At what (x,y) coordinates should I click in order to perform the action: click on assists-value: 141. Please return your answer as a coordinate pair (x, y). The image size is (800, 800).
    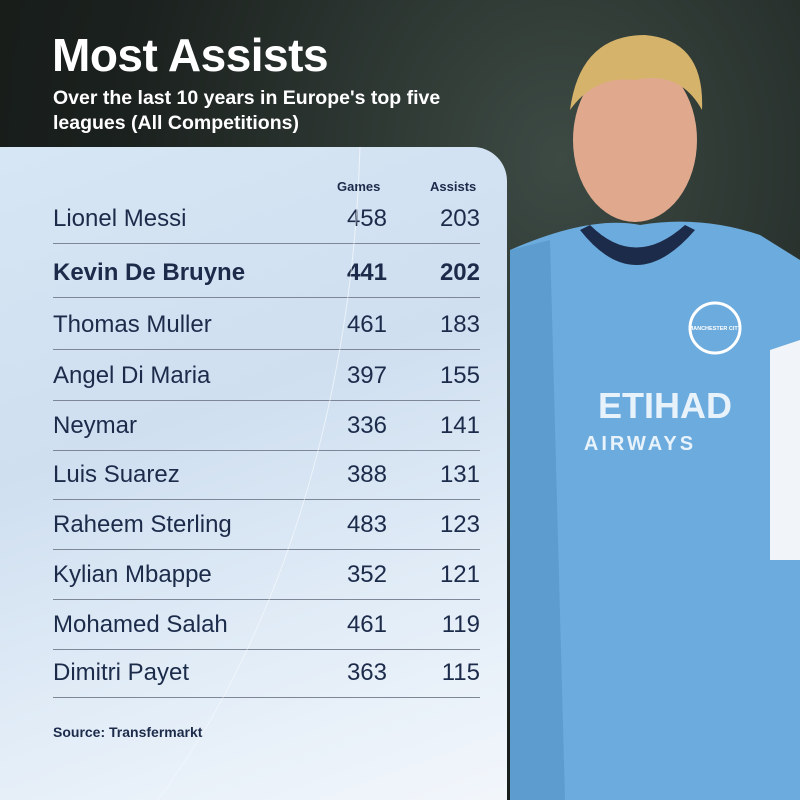
    Looking at the image, I should click on (459, 425).